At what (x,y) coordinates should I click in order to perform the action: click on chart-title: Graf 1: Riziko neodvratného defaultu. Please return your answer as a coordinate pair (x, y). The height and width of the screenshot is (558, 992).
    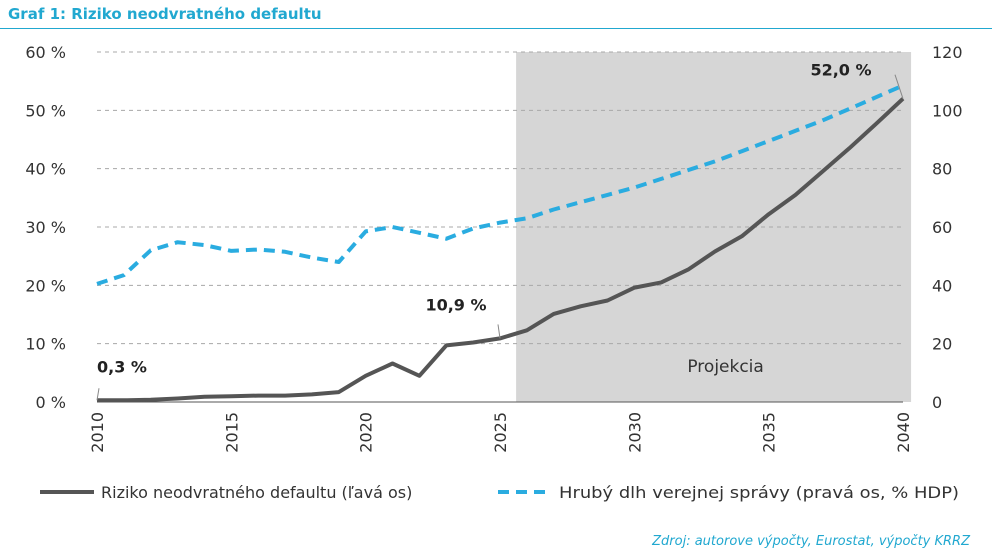
    Looking at the image, I should click on (165, 14).